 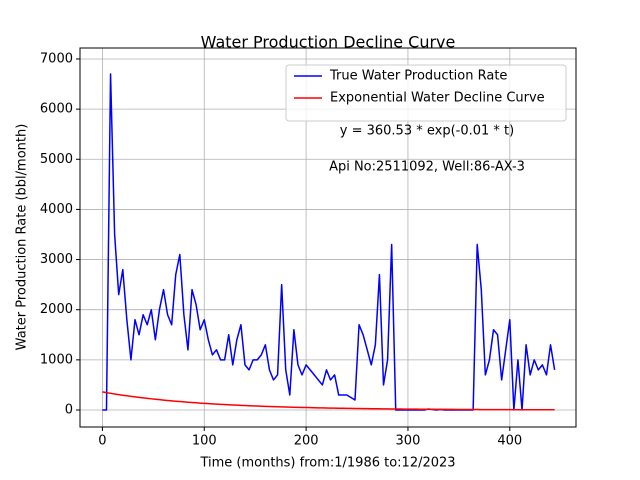 What do you see at coordinates (327, 463) in the screenshot?
I see `x-axis-label: Time (months) from:1/1986 to:12/2023` at bounding box center [327, 463].